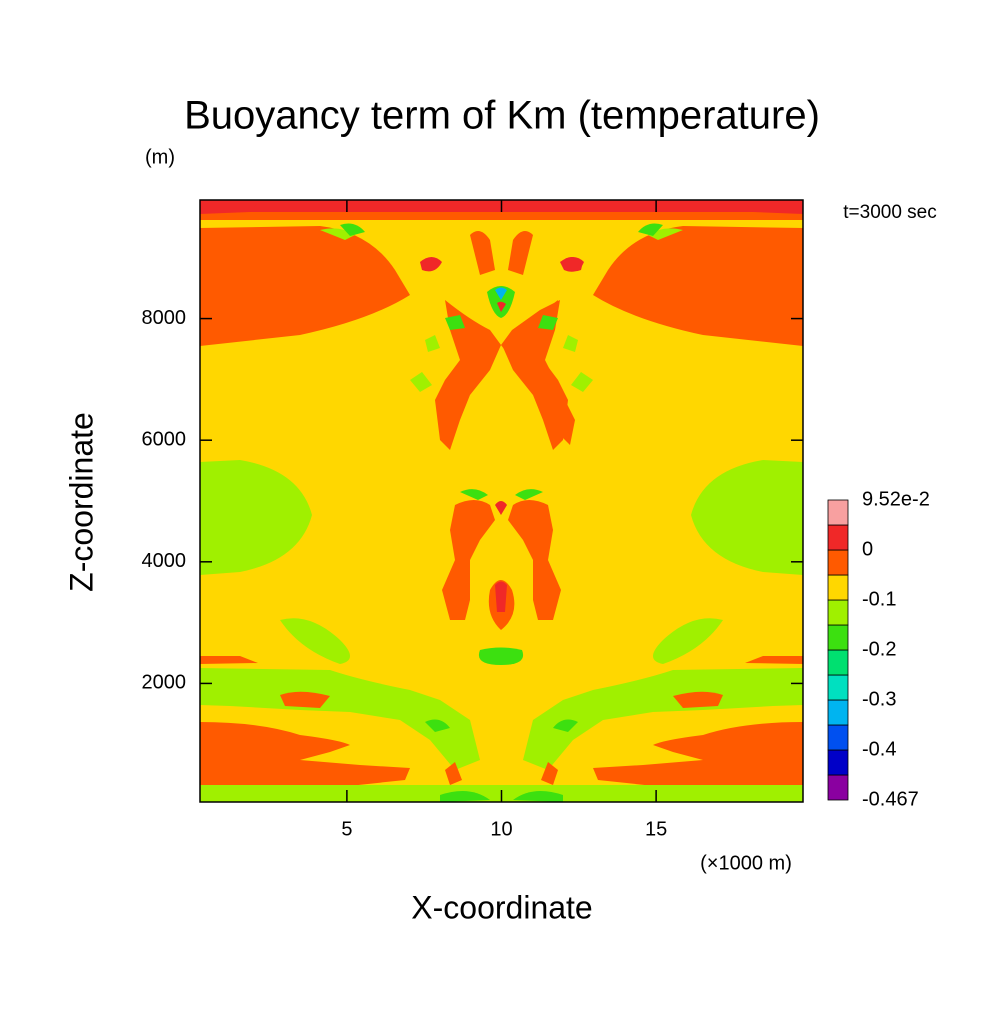 This screenshot has width=1004, height=1009. Describe the element at coordinates (164, 683) in the screenshot. I see `y-tick-label: 2000` at that location.